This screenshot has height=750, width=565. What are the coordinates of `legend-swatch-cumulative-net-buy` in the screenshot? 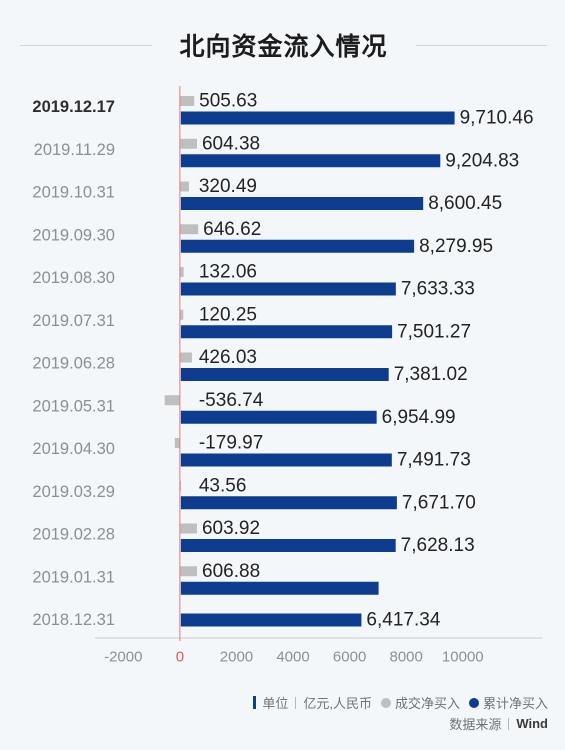 It's located at (473, 702).